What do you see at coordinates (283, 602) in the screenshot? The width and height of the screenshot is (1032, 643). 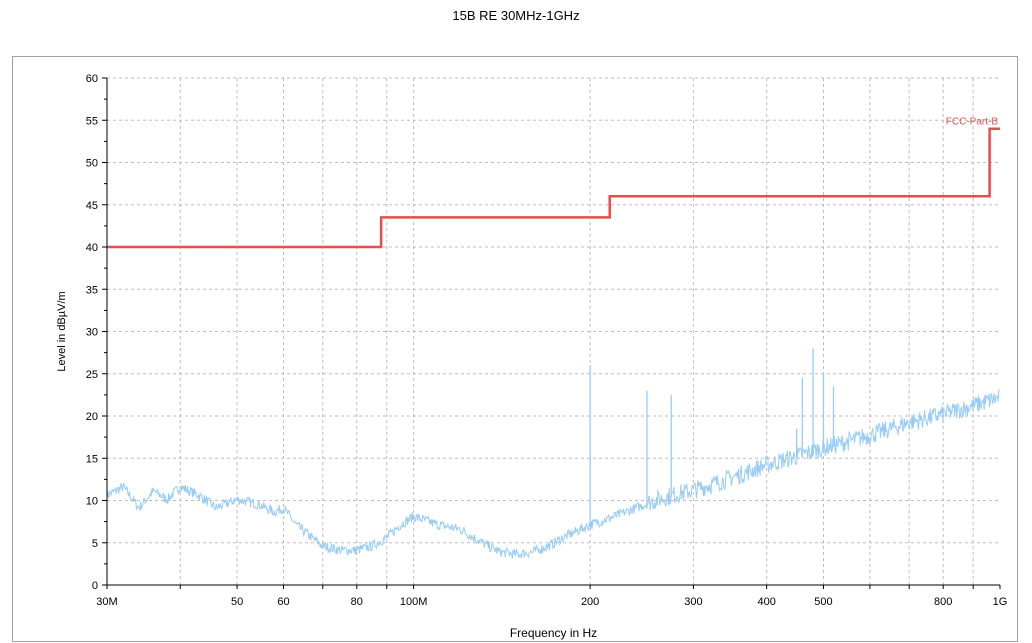 I see `x-tick-label: 60` at bounding box center [283, 602].